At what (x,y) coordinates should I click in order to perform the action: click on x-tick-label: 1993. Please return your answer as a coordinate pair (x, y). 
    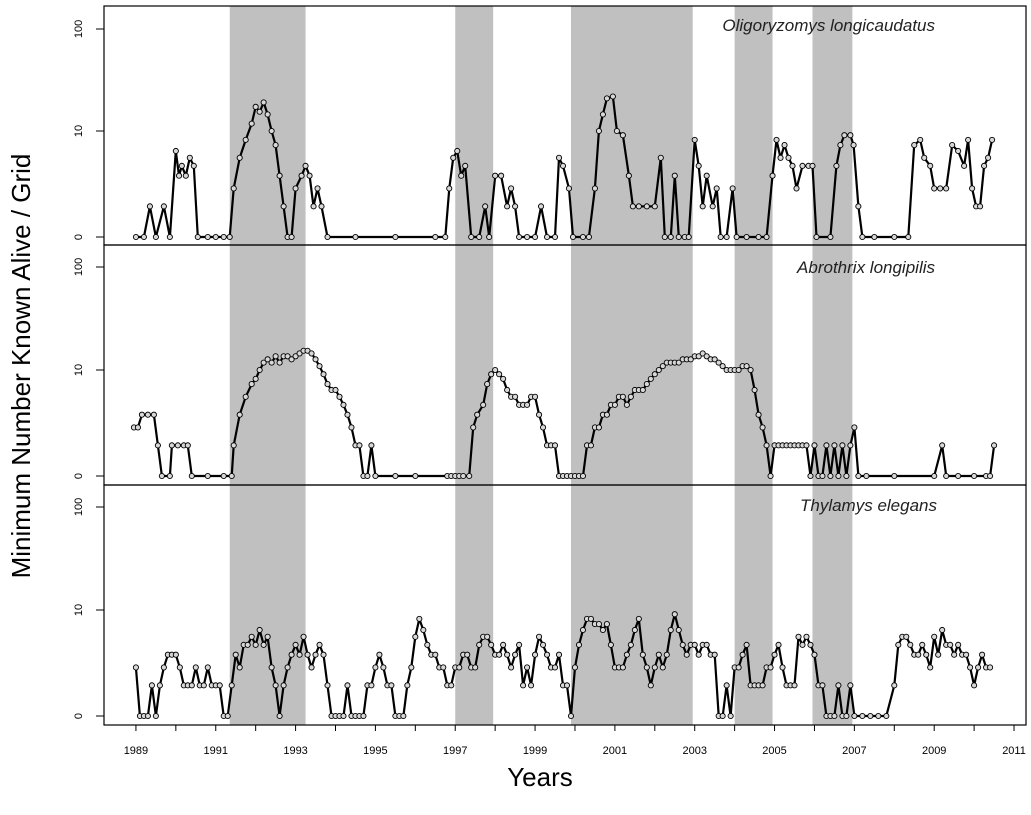
    Looking at the image, I should click on (295, 751).